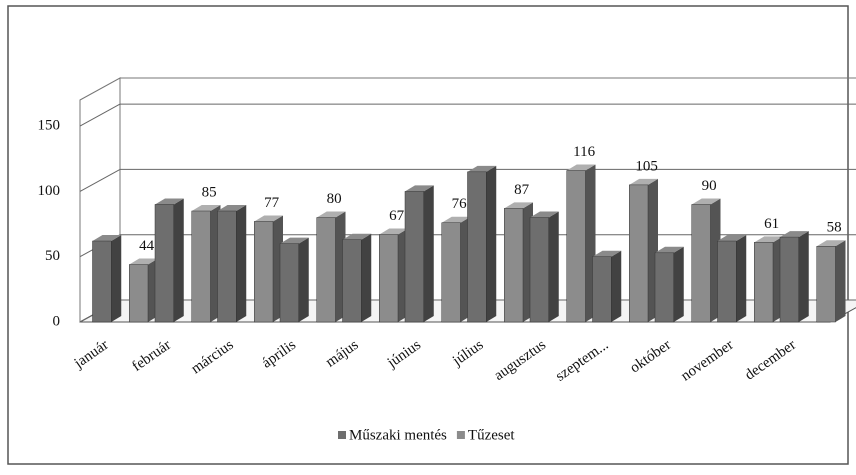  Describe the element at coordinates (398, 435) in the screenshot. I see `legend-label: Műszaki mentés` at that location.